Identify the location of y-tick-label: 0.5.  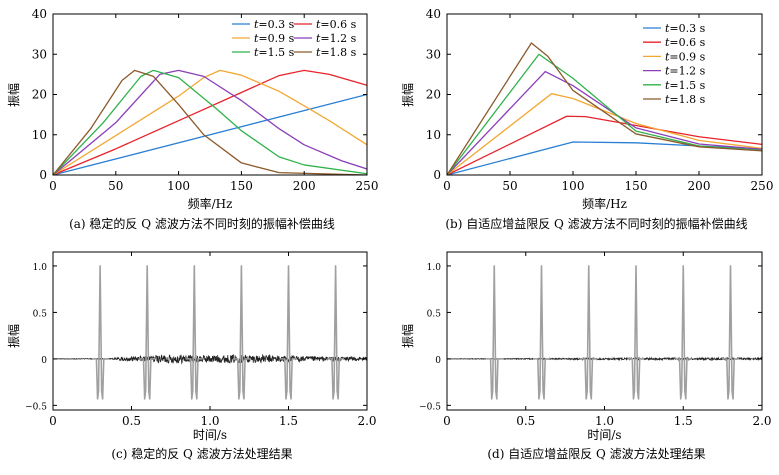
(40, 314).